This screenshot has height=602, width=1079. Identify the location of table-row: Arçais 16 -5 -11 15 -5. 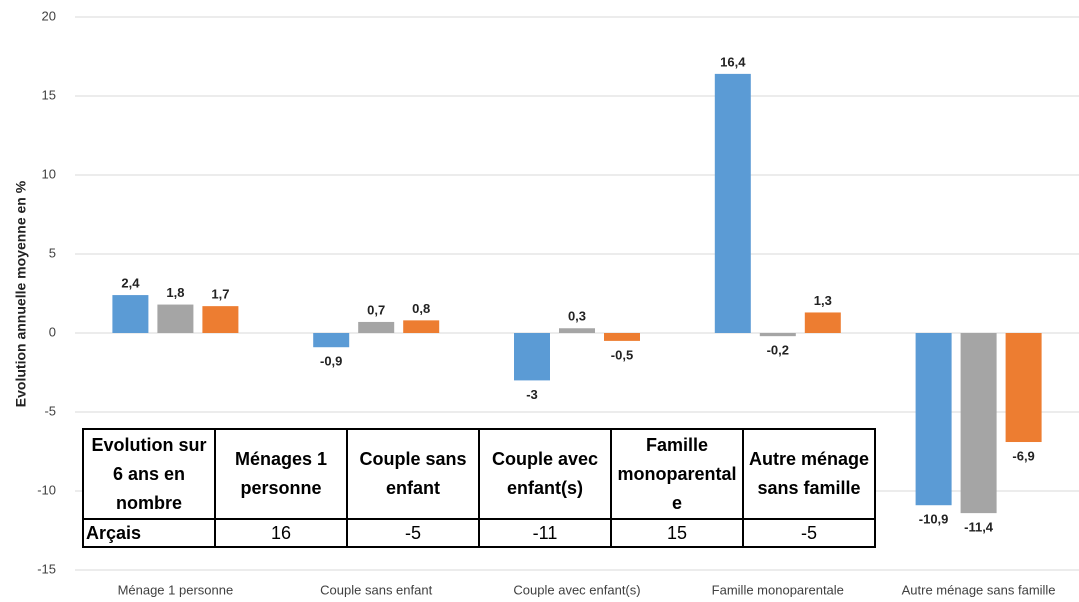
(479, 533).